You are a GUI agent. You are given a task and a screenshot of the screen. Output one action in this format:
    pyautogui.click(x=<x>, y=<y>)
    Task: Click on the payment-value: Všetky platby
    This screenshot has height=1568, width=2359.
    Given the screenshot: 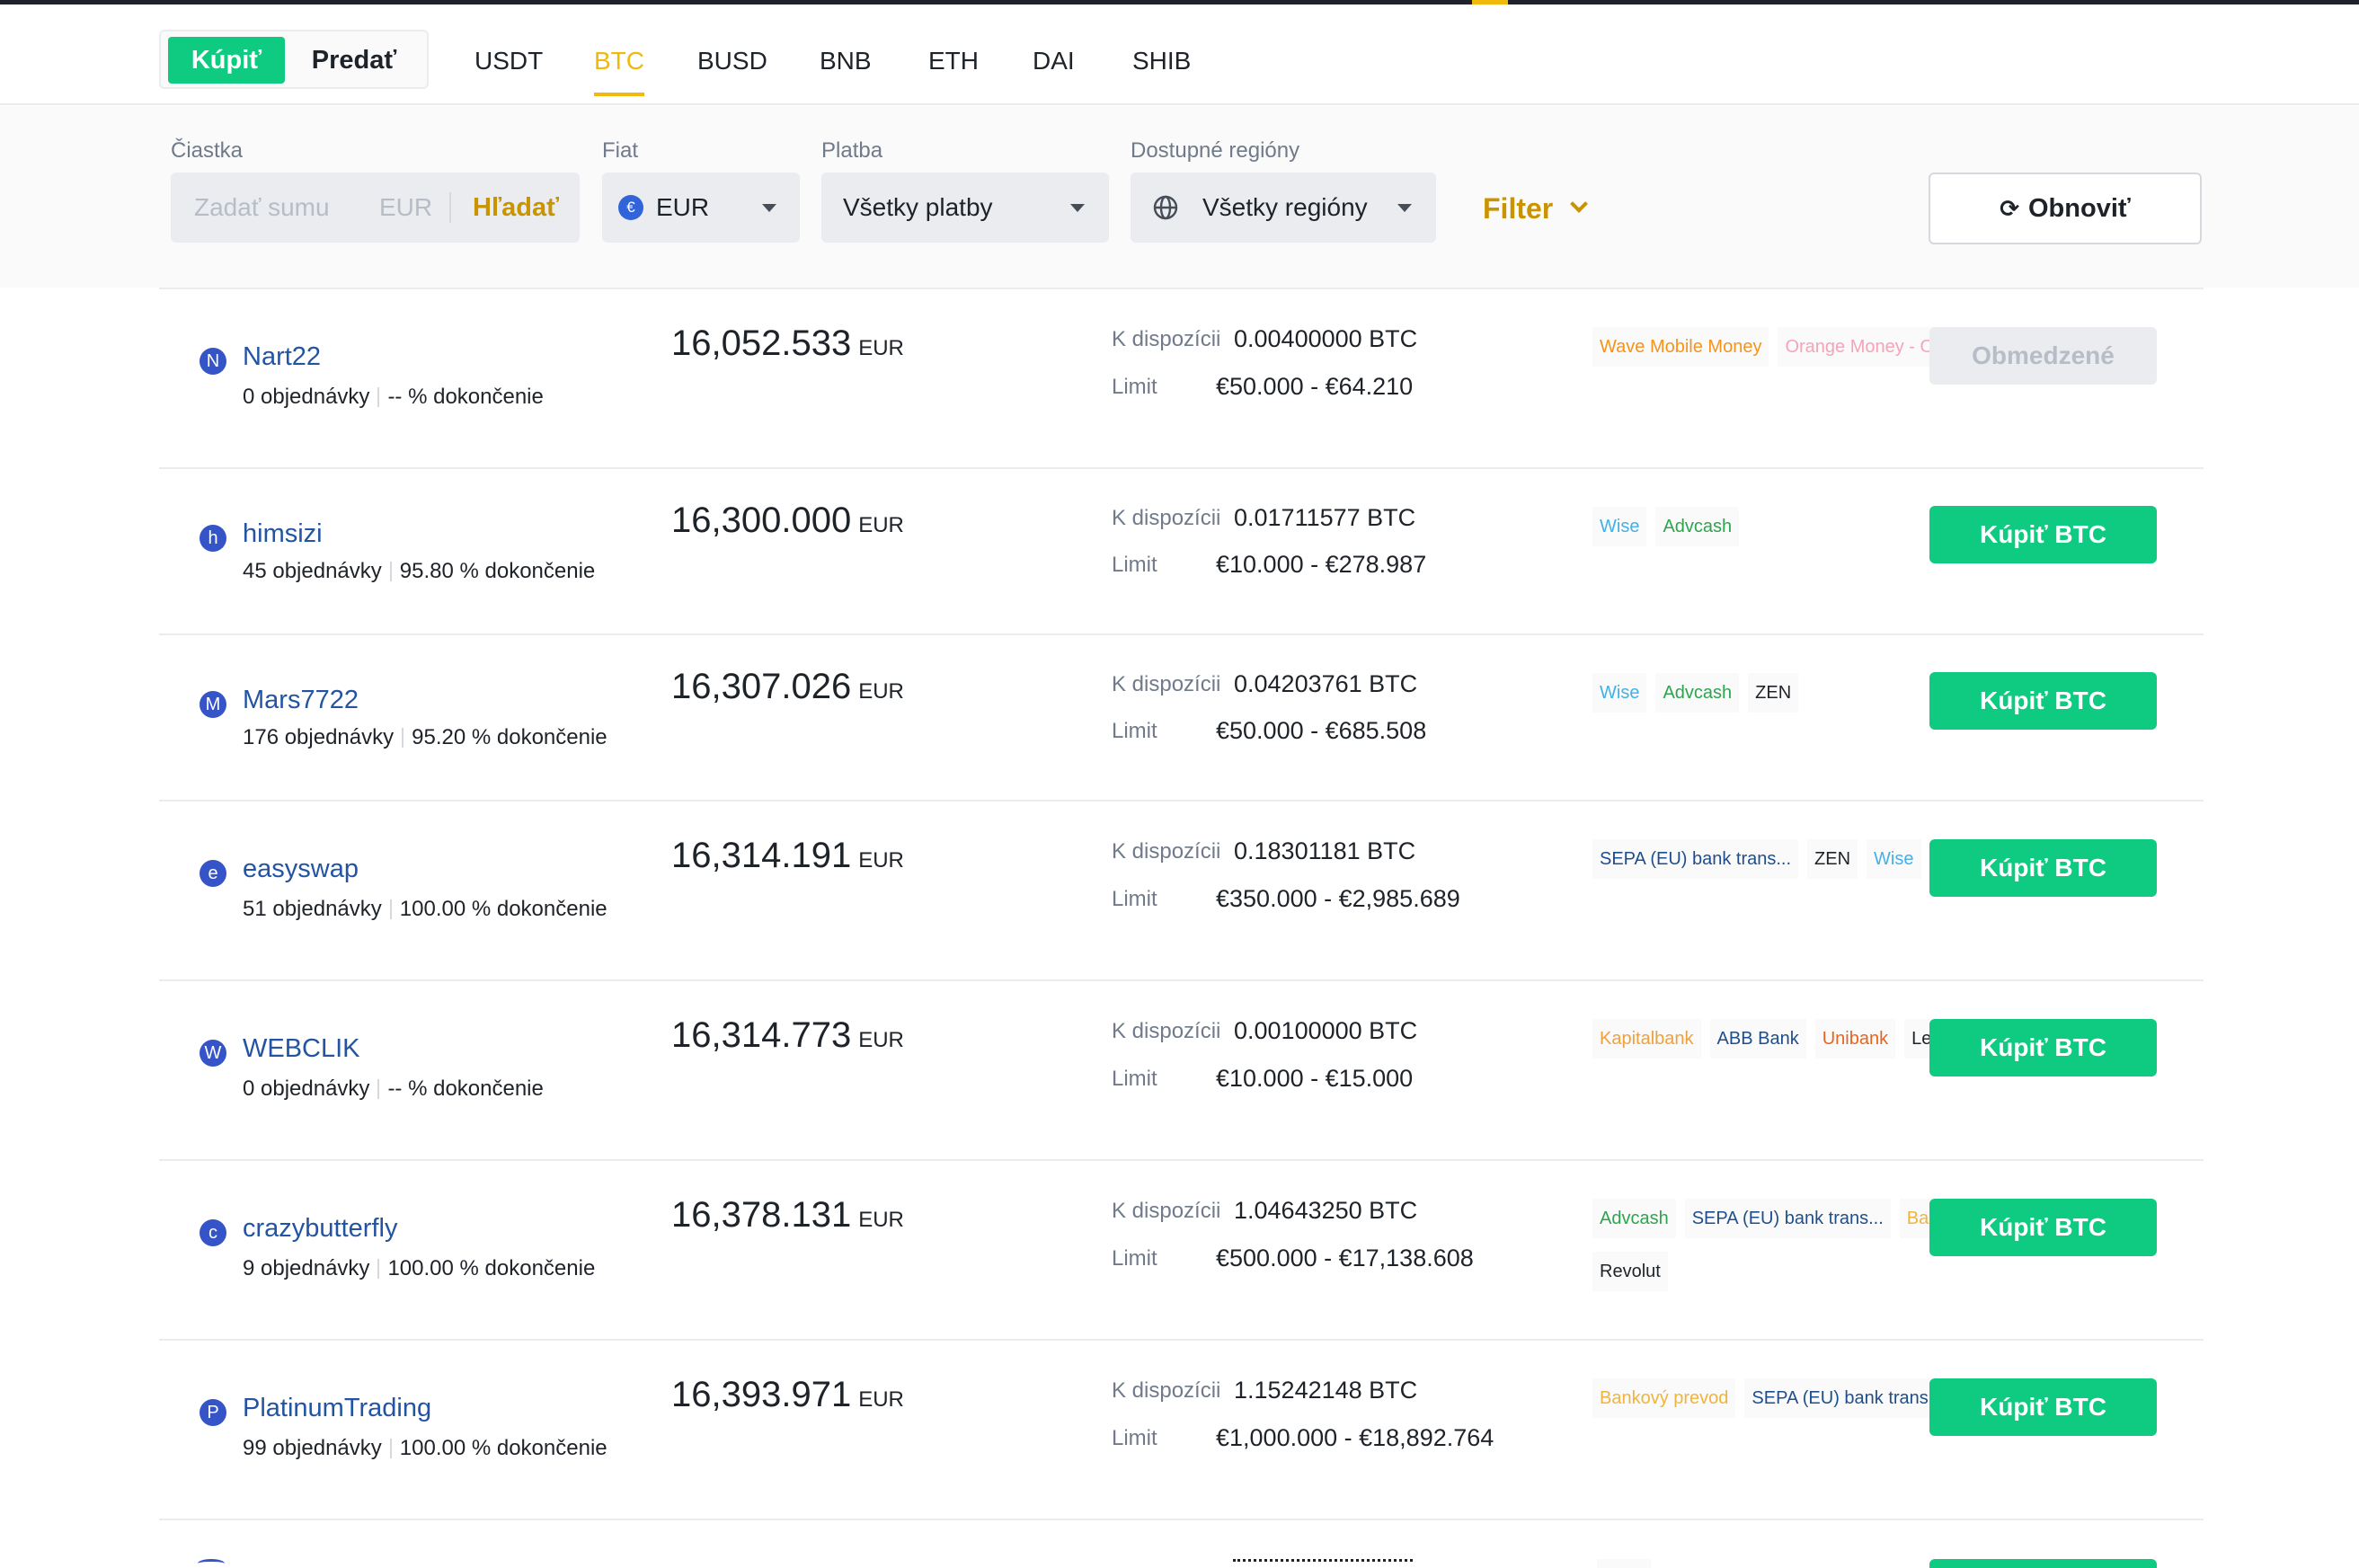 What is the action you would take?
    pyautogui.click(x=918, y=207)
    